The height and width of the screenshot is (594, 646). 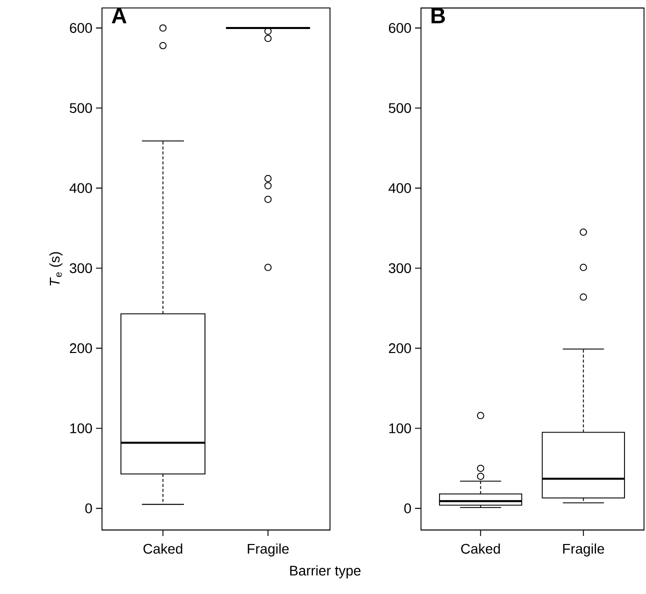 What do you see at coordinates (119, 16) in the screenshot?
I see `chart-title: A` at bounding box center [119, 16].